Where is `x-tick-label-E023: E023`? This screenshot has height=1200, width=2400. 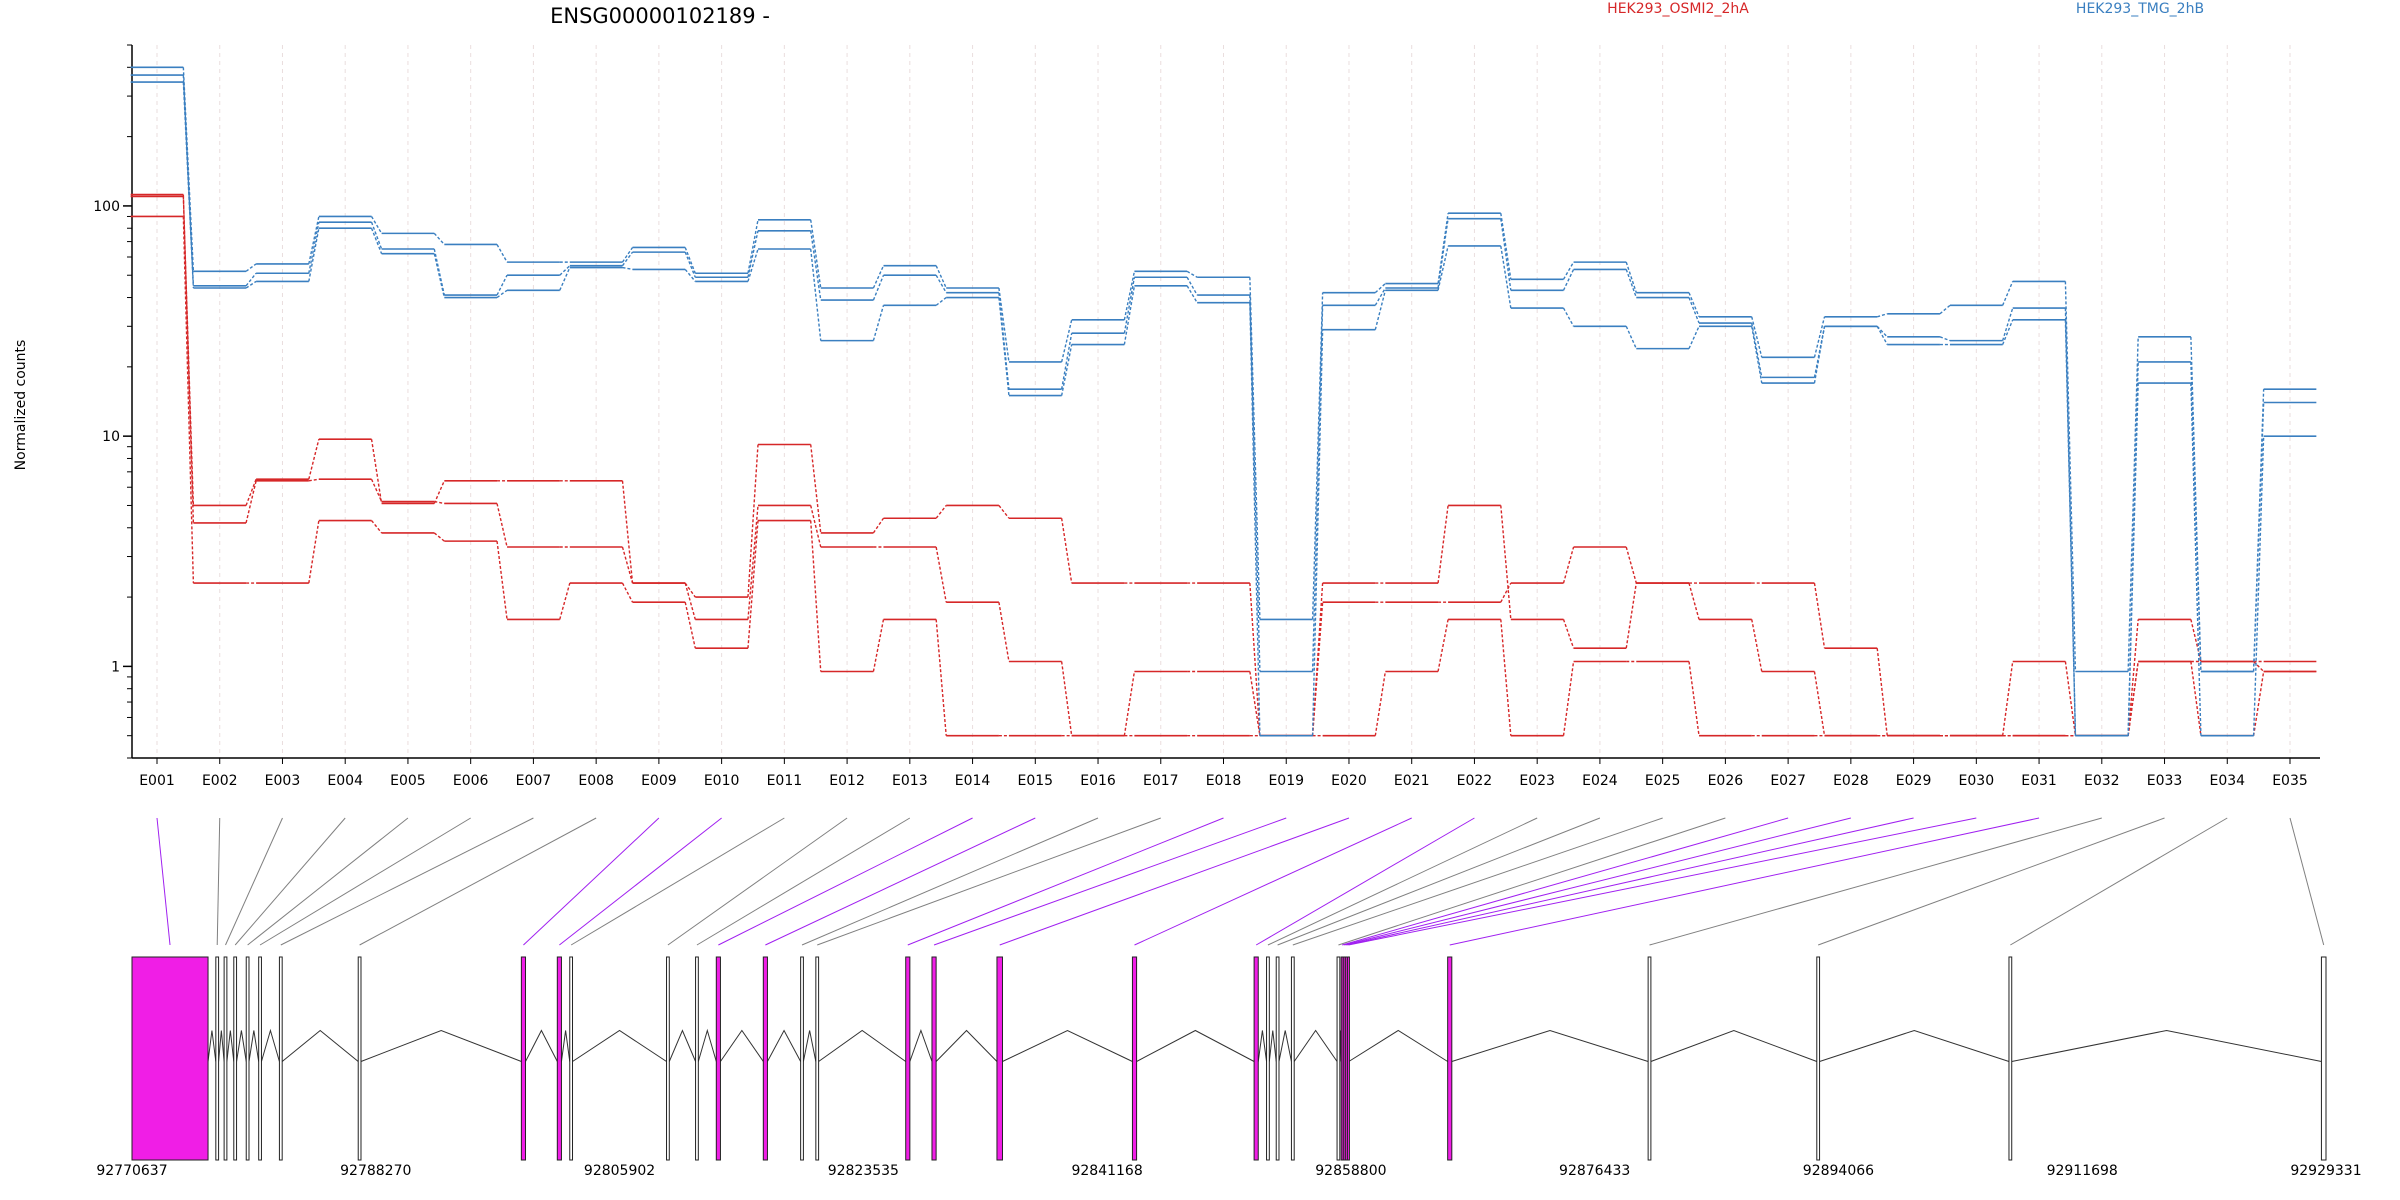 x-tick-label-E023: E023 is located at coordinates (1537, 781).